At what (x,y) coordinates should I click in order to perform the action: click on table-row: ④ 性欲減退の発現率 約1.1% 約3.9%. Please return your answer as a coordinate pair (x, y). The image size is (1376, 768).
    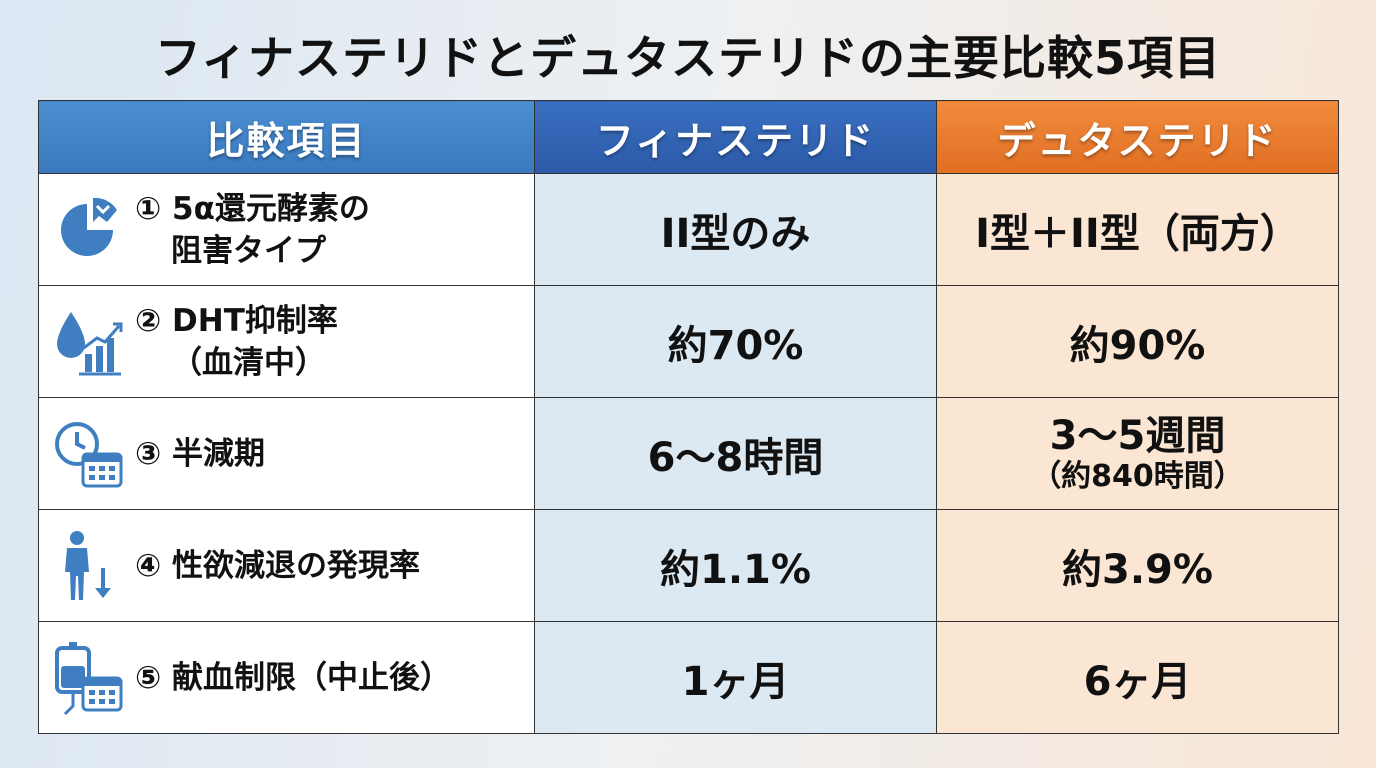
    Looking at the image, I should click on (688, 565).